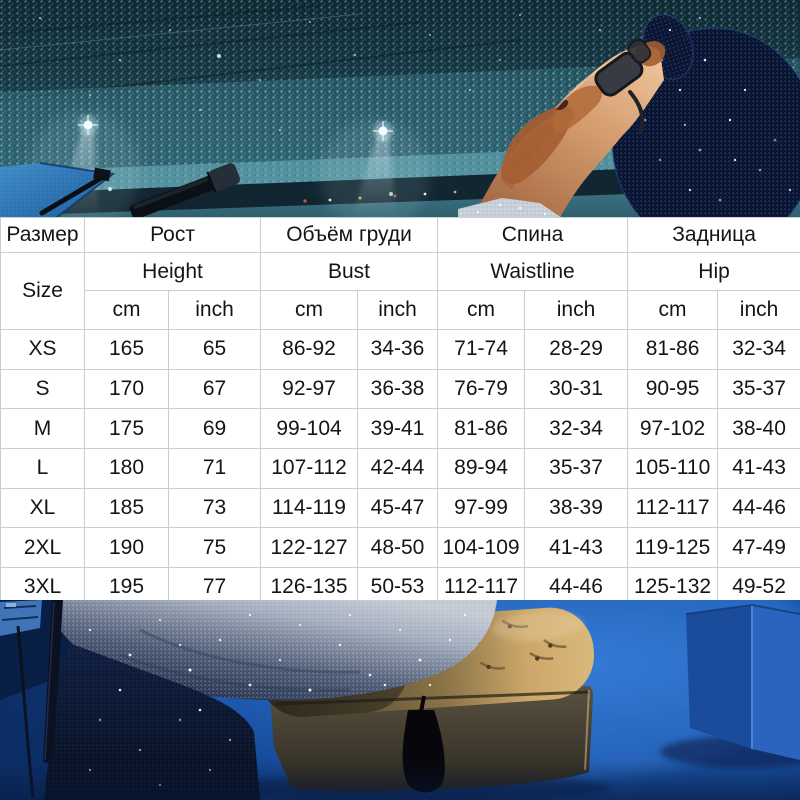  What do you see at coordinates (126, 429) in the screenshot?
I see `measurement-cell: 175` at bounding box center [126, 429].